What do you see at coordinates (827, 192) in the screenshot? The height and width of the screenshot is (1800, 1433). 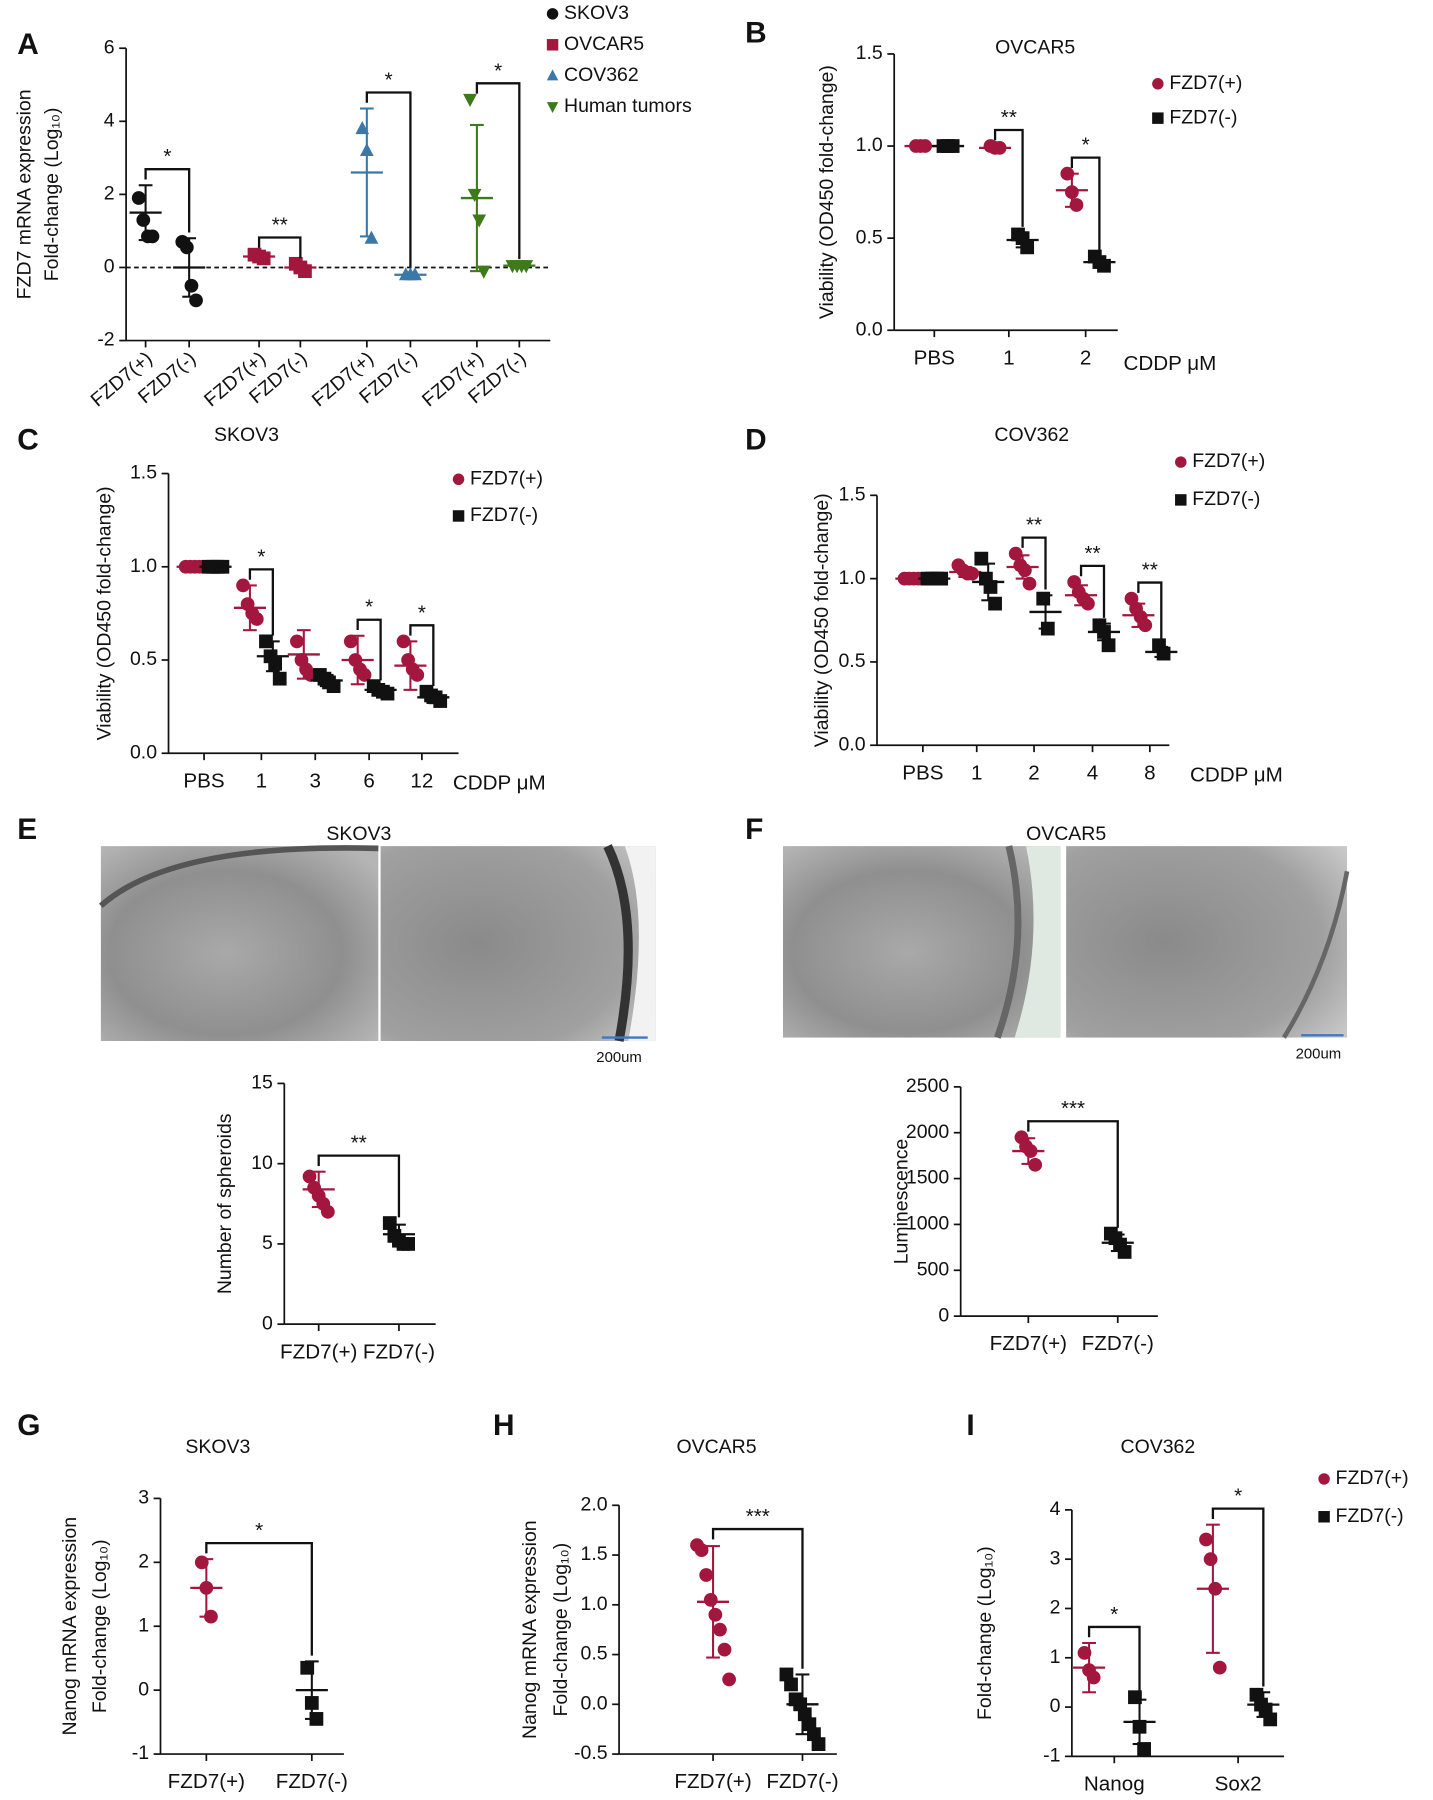 I see `y-axis-label: Viability (OD450 fold-change)` at bounding box center [827, 192].